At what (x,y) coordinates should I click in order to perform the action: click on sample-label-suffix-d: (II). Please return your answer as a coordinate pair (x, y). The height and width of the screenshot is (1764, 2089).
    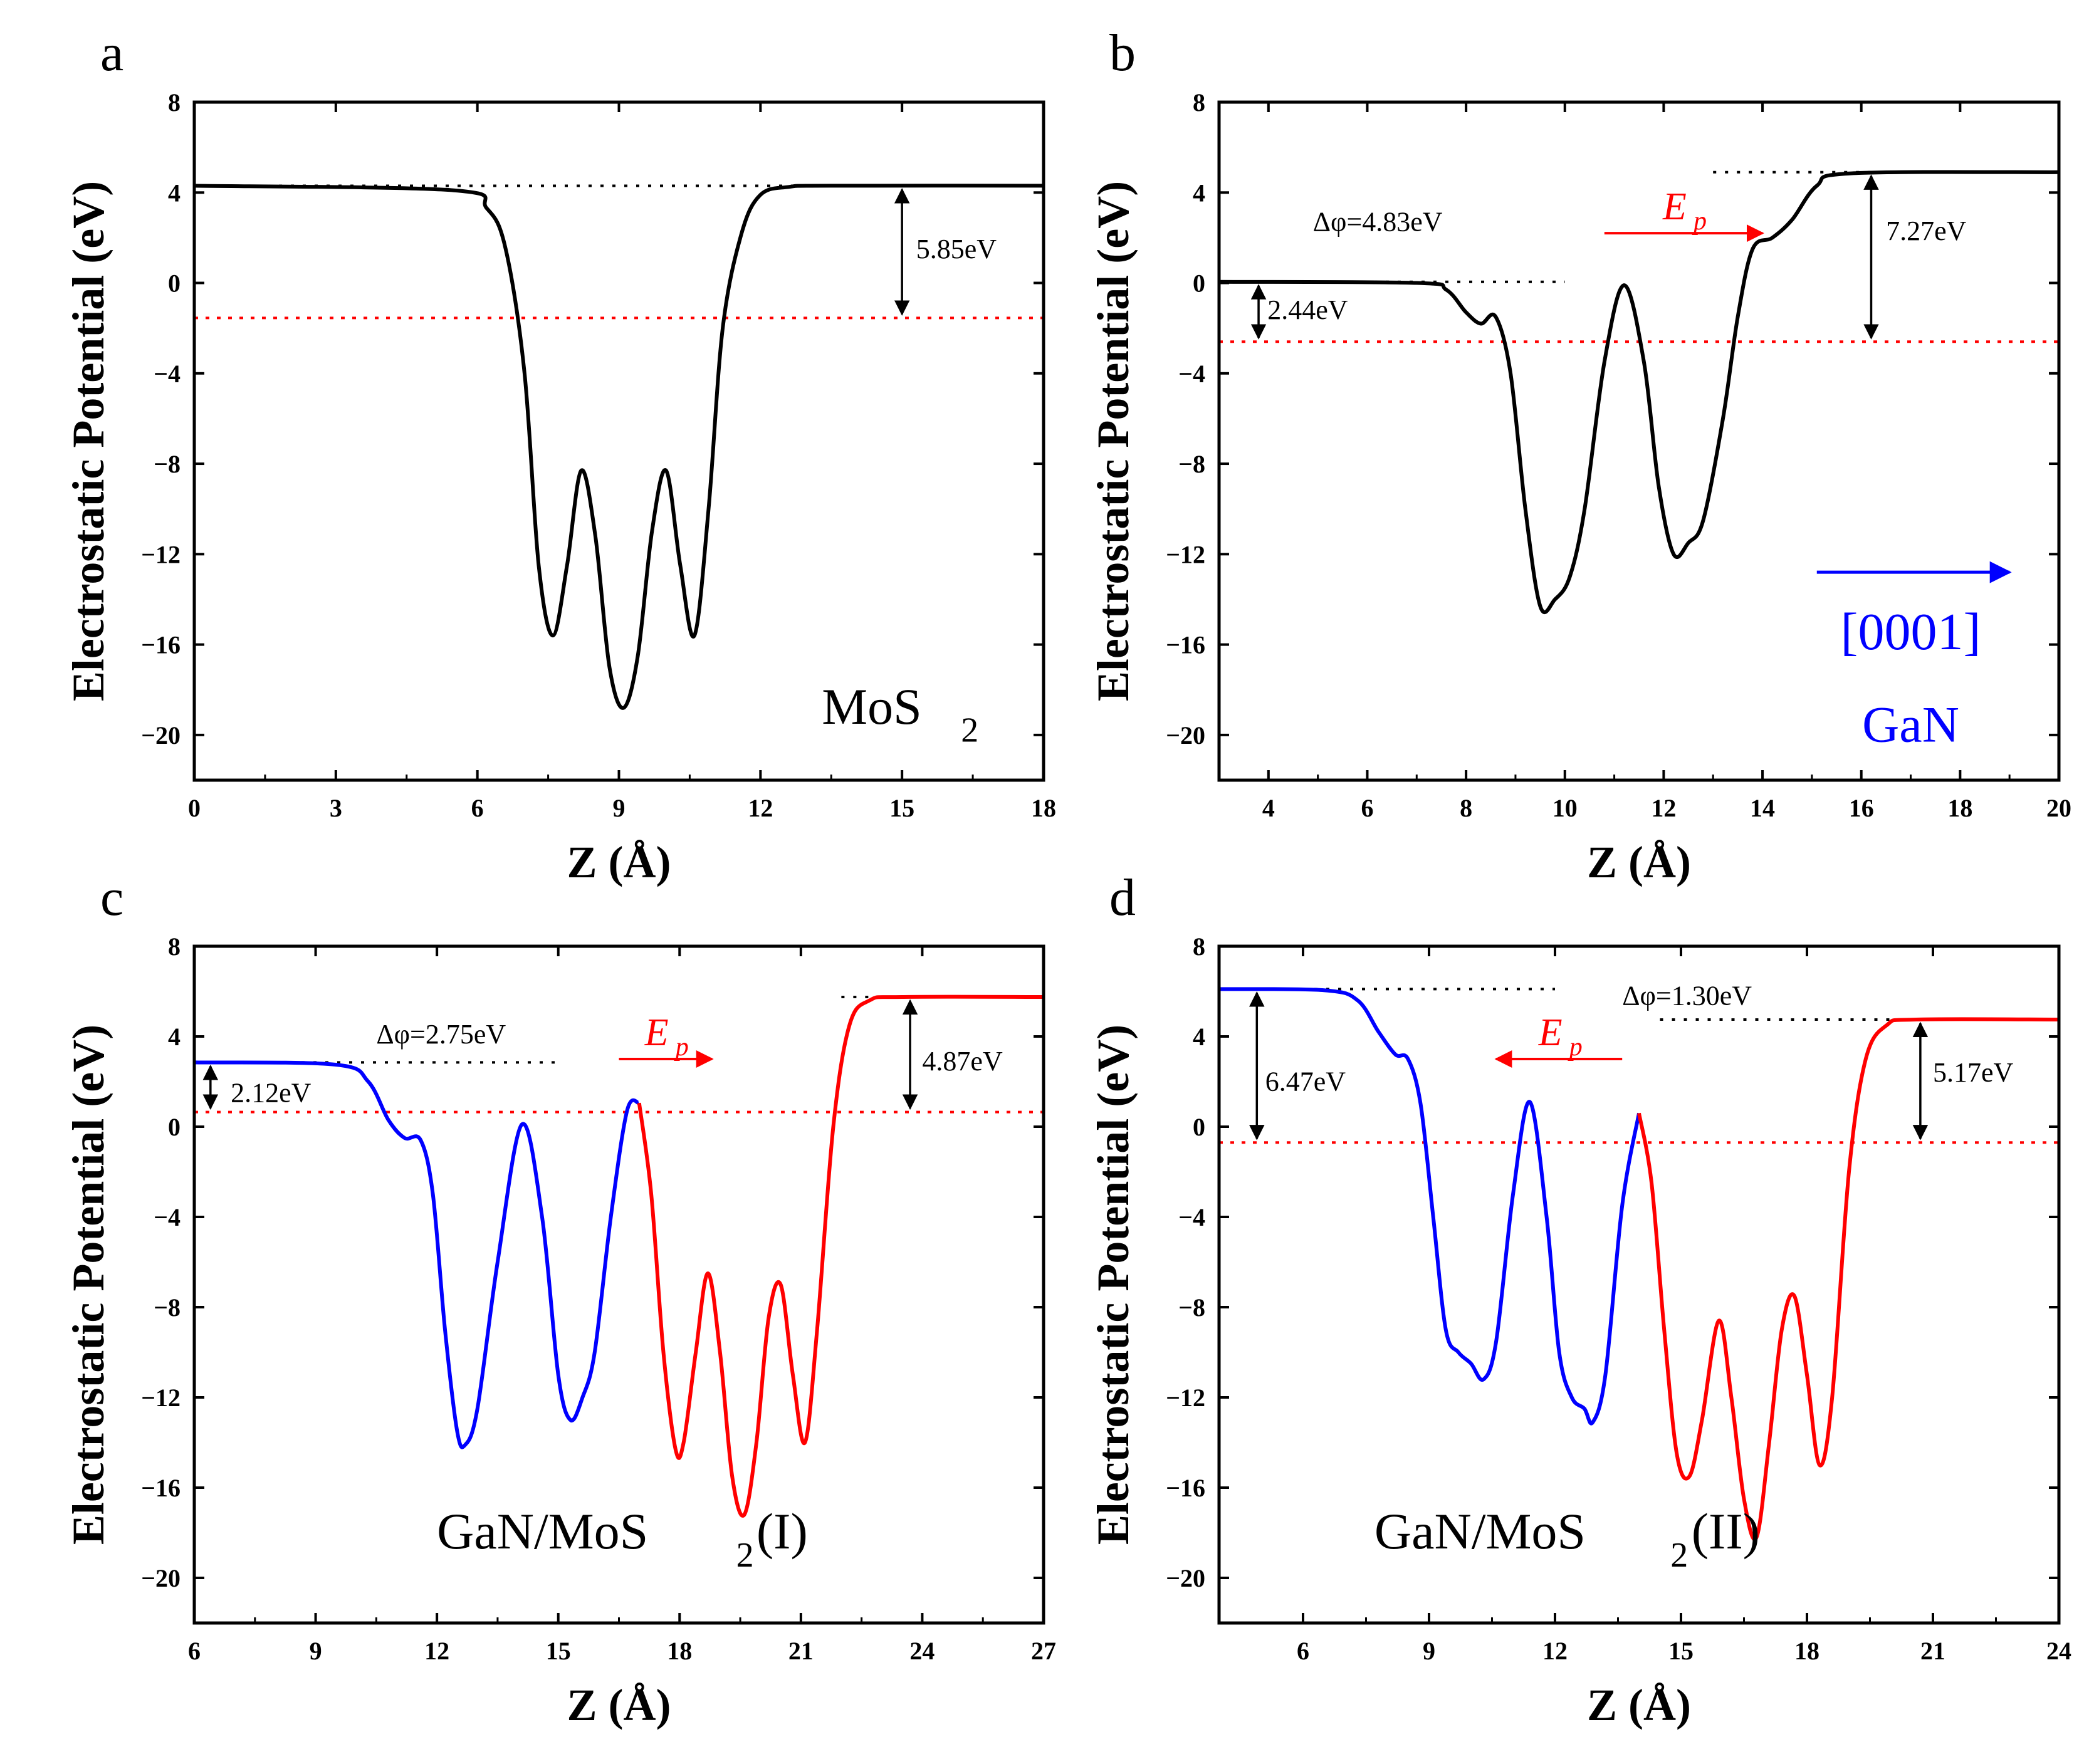
    Looking at the image, I should click on (1726, 1531).